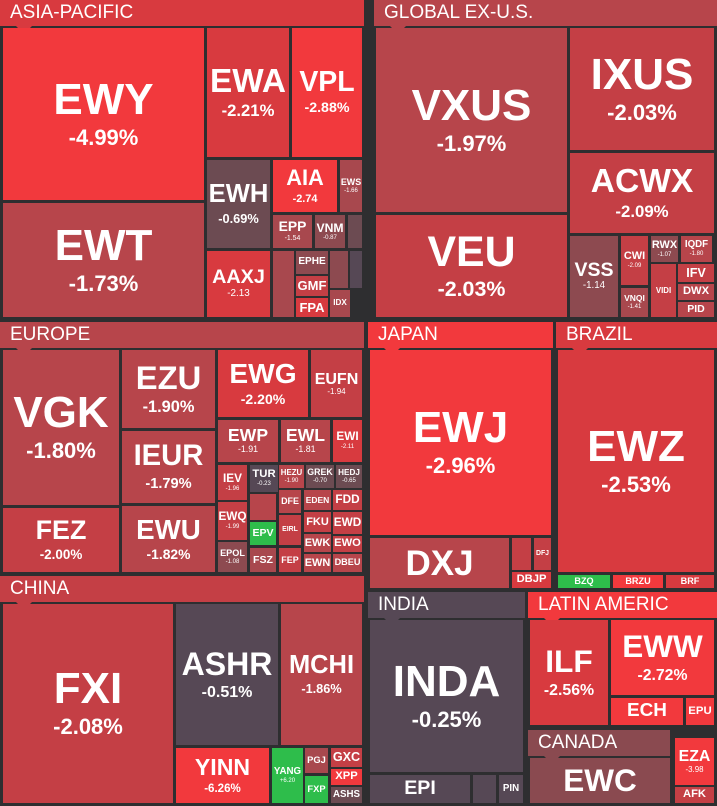  What do you see at coordinates (263, 373) in the screenshot?
I see `ticker: EWG` at bounding box center [263, 373].